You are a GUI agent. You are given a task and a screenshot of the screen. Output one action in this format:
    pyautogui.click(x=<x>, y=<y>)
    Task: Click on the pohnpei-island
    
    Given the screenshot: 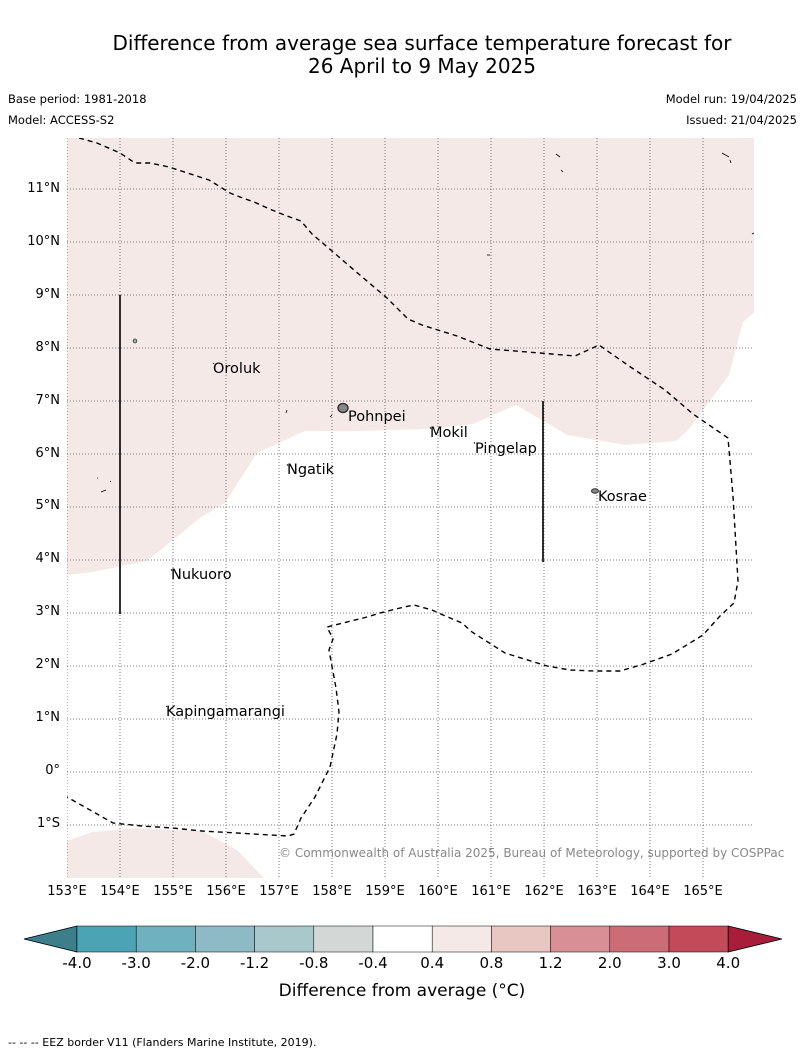 What is the action you would take?
    pyautogui.click(x=343, y=408)
    